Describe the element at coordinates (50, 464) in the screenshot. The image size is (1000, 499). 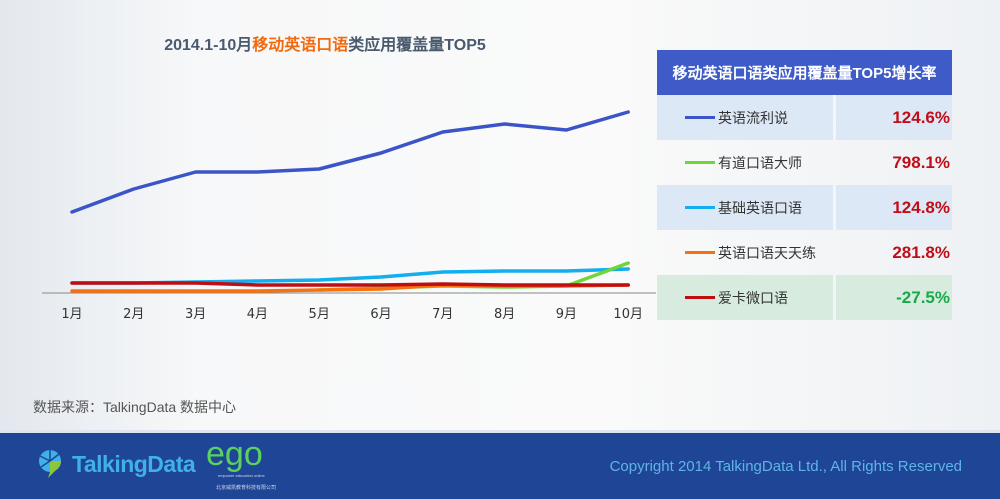
I see `talkingdata-logo-icon` at that location.